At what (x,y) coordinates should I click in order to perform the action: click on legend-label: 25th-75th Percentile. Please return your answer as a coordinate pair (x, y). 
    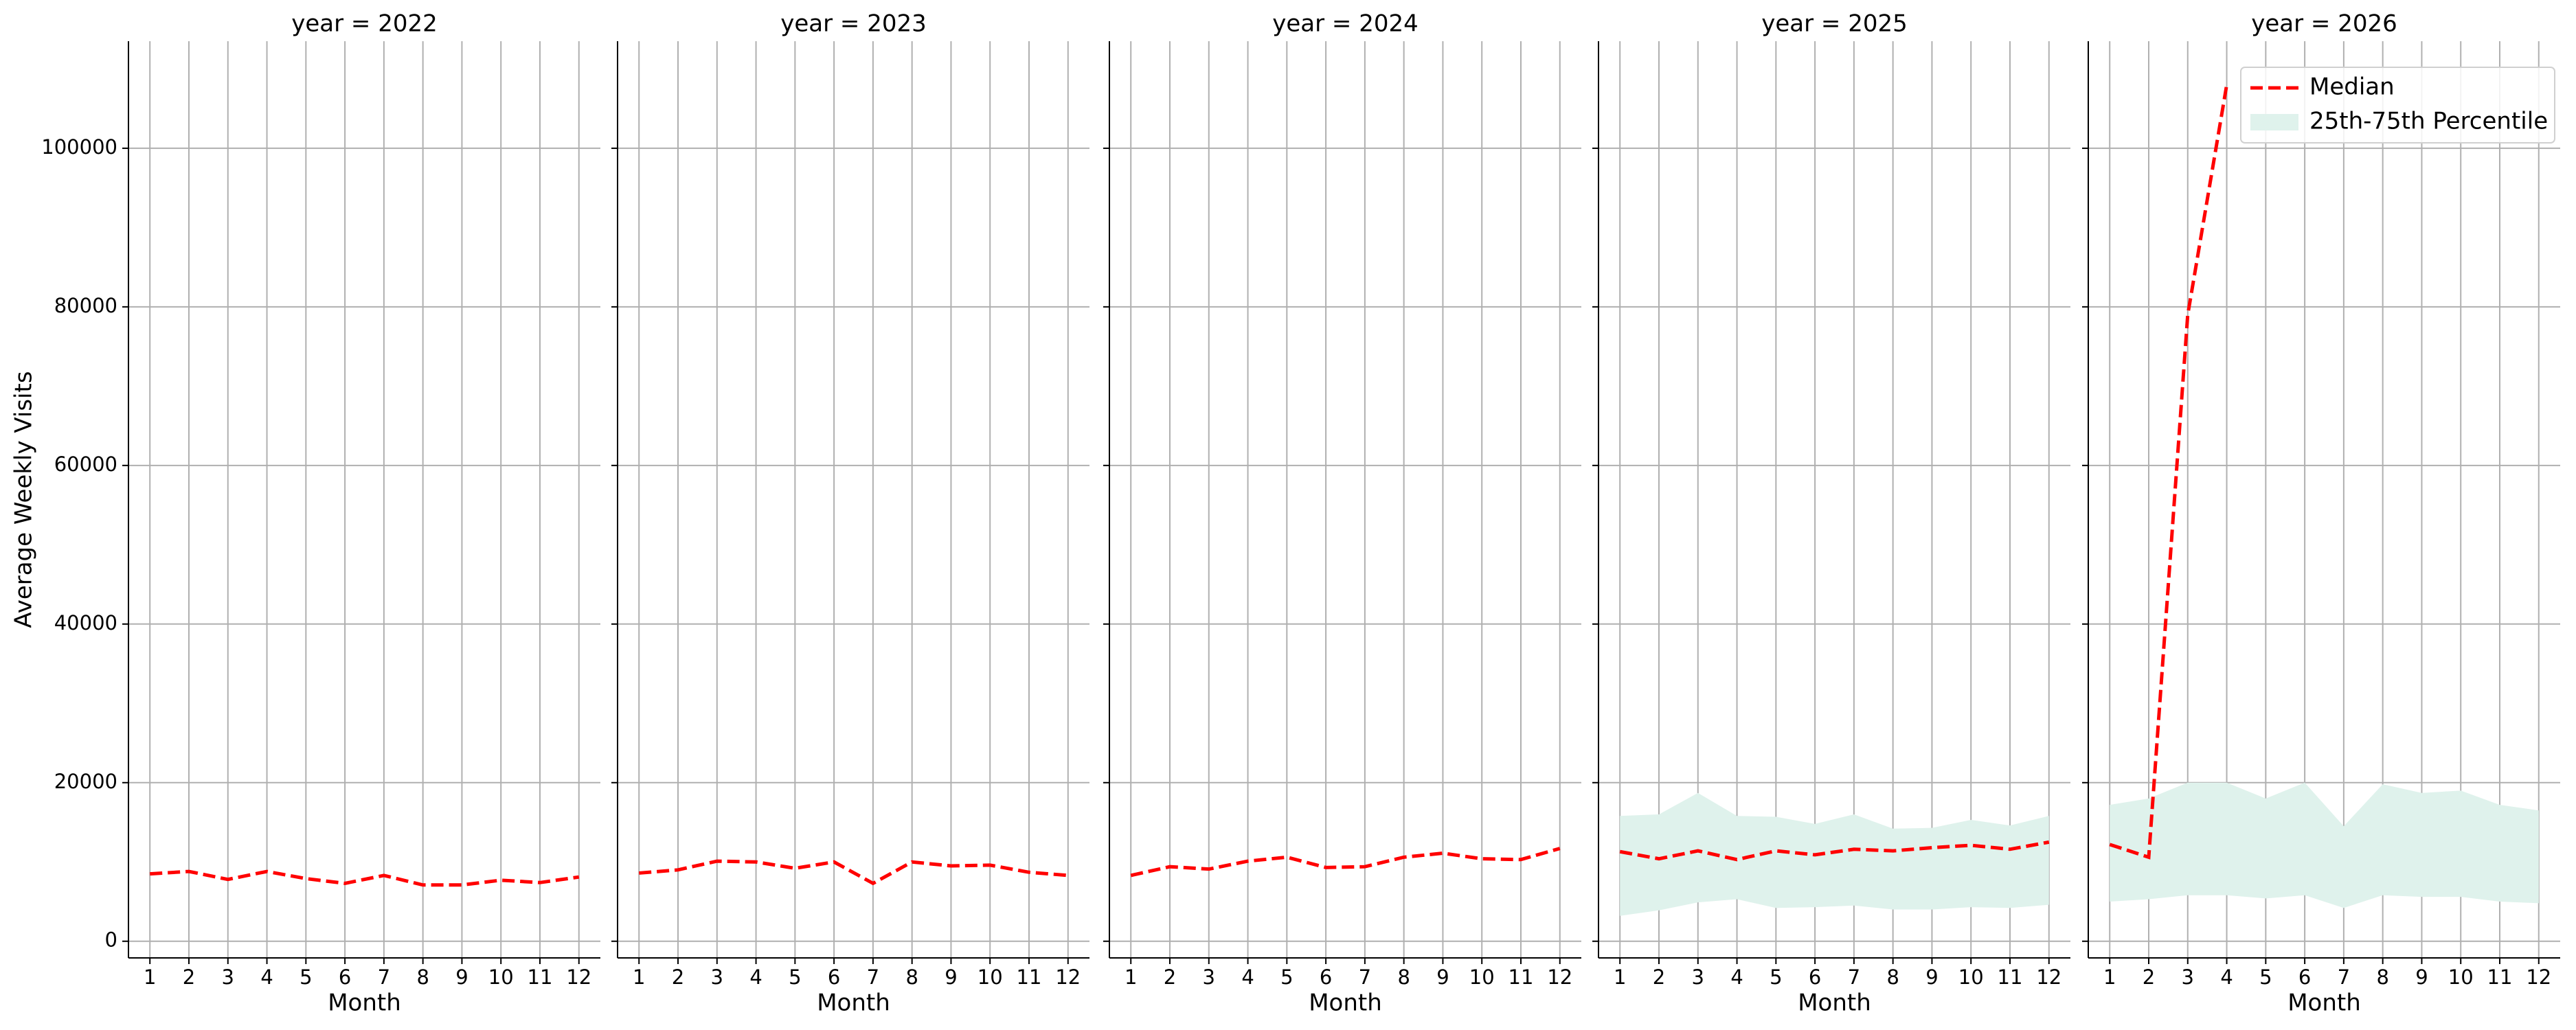
    Looking at the image, I should click on (2428, 121).